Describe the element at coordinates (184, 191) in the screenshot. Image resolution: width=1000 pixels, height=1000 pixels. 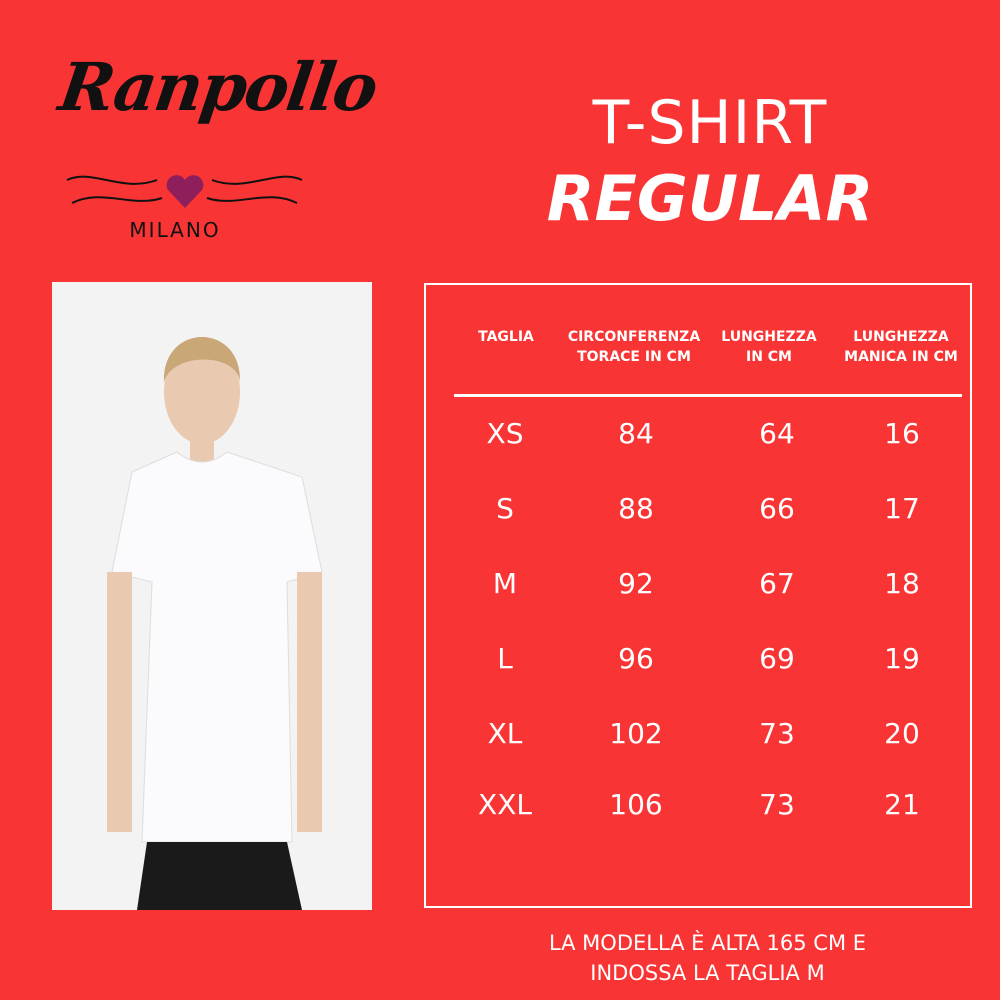
I see `ornament-heart-icon` at that location.